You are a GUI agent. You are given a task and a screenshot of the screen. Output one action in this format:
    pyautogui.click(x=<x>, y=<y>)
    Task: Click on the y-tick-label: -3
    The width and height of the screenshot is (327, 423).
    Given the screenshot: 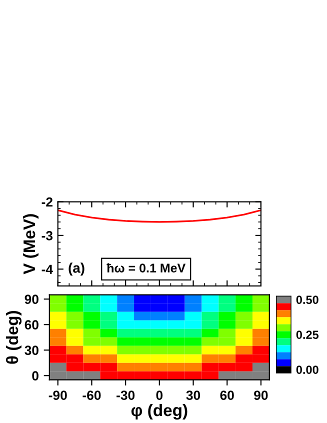 What is the action you would take?
    pyautogui.click(x=47, y=235)
    